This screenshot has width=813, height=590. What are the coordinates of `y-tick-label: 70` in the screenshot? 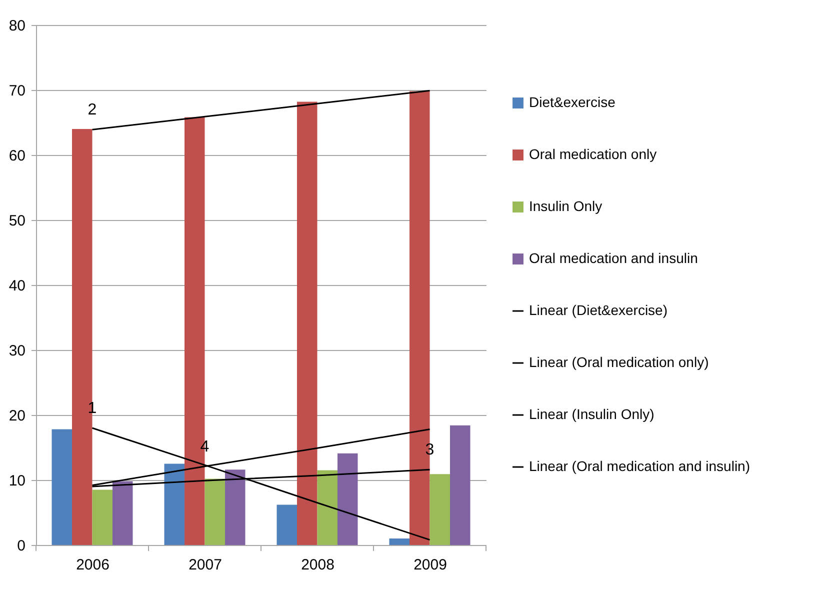 It's located at (17, 91).